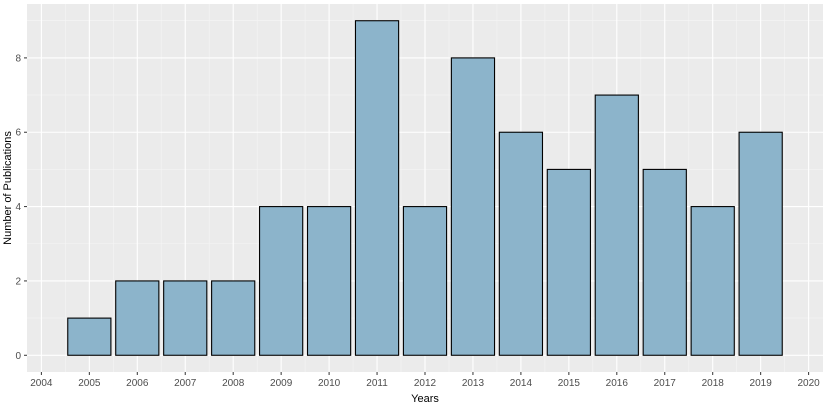 The image size is (829, 408). What do you see at coordinates (137, 318) in the screenshot?
I see `bar-2006` at bounding box center [137, 318].